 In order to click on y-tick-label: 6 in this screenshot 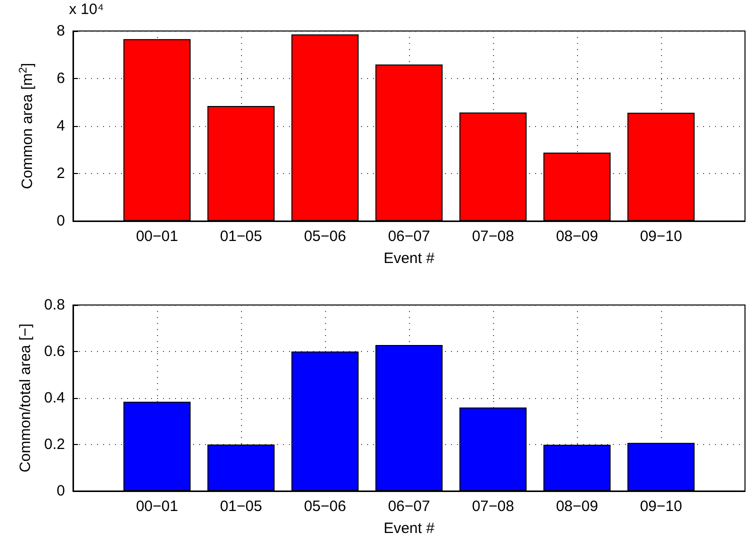, I will do `click(60, 78)`.